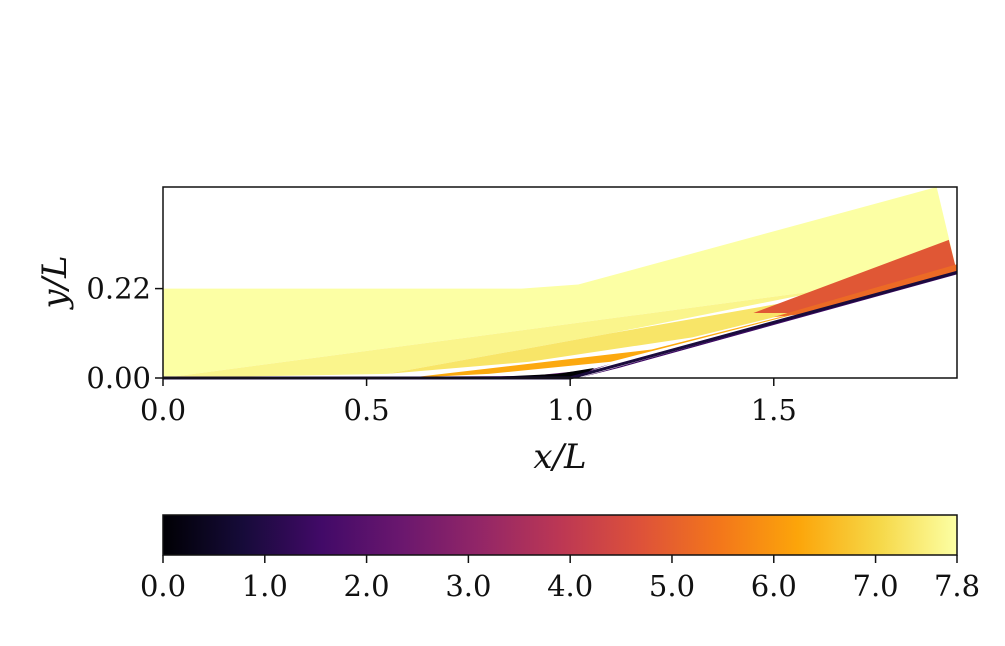 This screenshot has width=1005, height=646. What do you see at coordinates (118, 289) in the screenshot?
I see `y-tick-label: 0.22` at bounding box center [118, 289].